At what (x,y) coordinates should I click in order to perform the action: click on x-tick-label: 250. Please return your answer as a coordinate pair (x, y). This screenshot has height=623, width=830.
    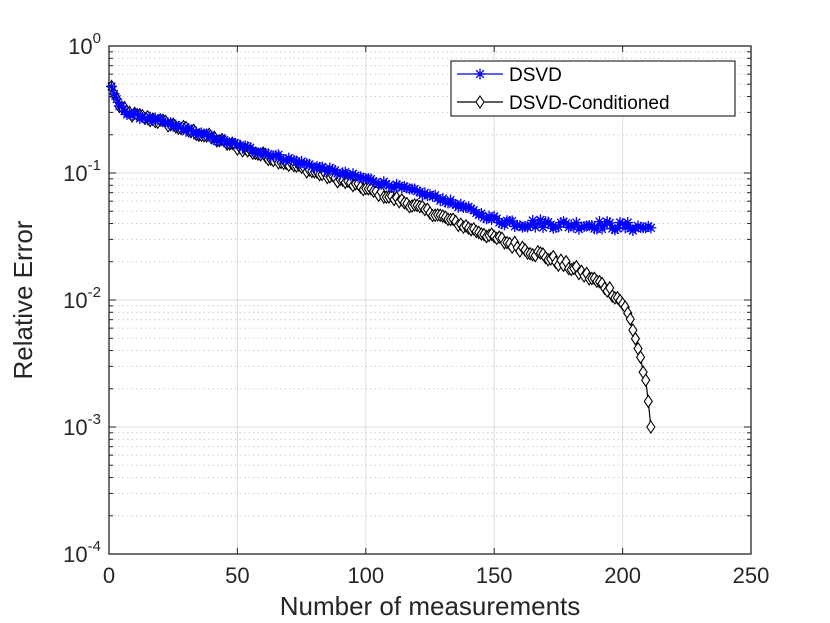
    Looking at the image, I should click on (751, 575).